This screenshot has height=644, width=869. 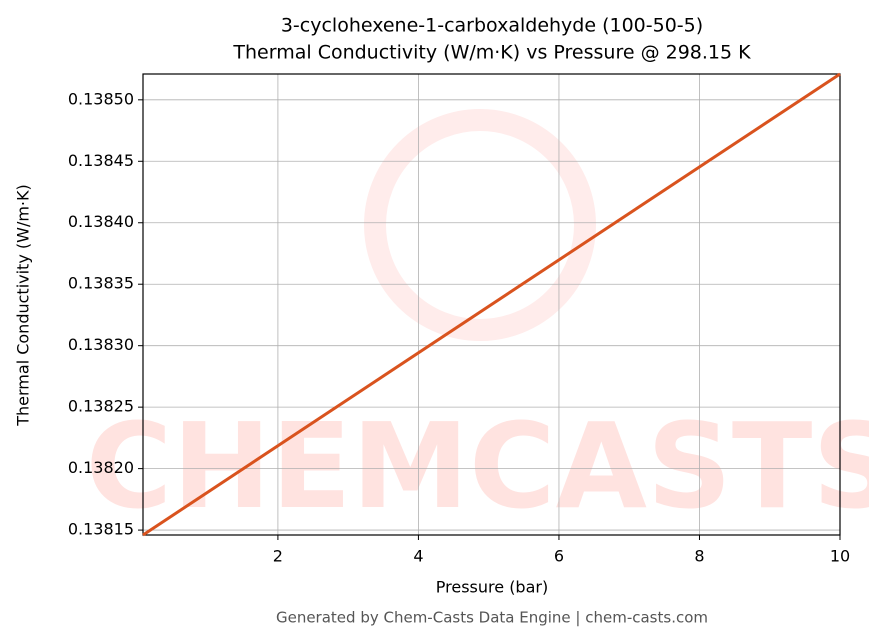 What do you see at coordinates (101, 98) in the screenshot?
I see `y-tick-label: 0.13850` at bounding box center [101, 98].